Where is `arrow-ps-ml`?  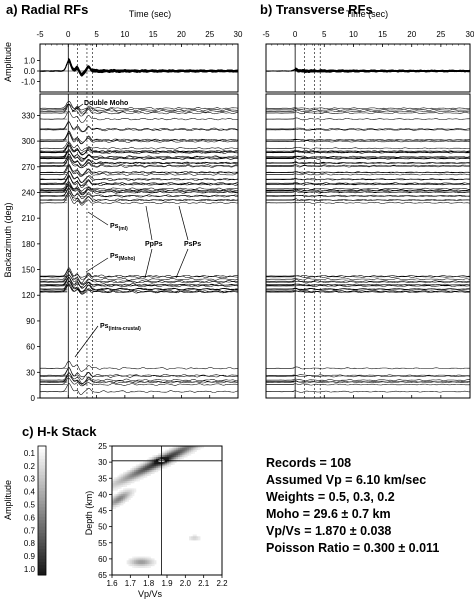
arrow-ps-ml is located at coordinates (98, 218).